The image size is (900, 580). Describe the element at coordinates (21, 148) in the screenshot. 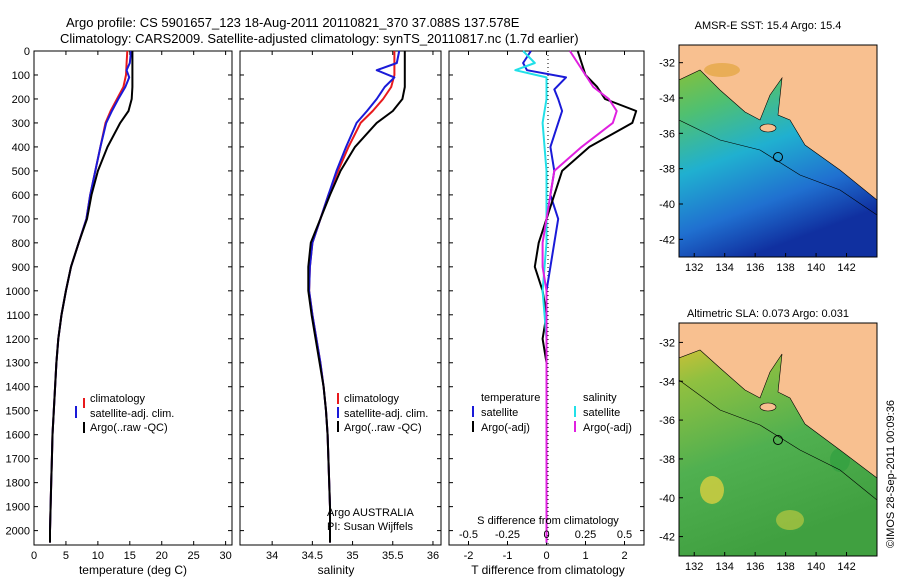

I see `y-tick-label: 400` at that location.